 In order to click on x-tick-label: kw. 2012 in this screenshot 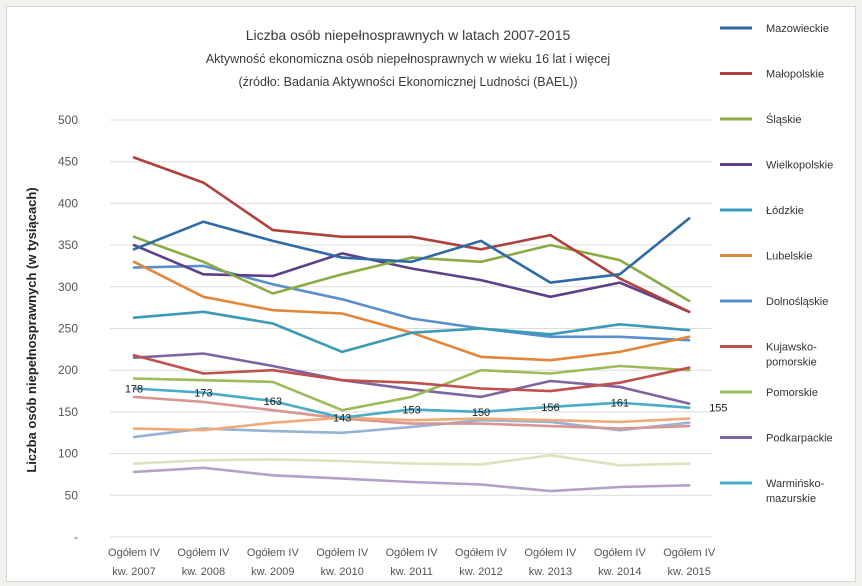, I will do `click(480, 572)`.